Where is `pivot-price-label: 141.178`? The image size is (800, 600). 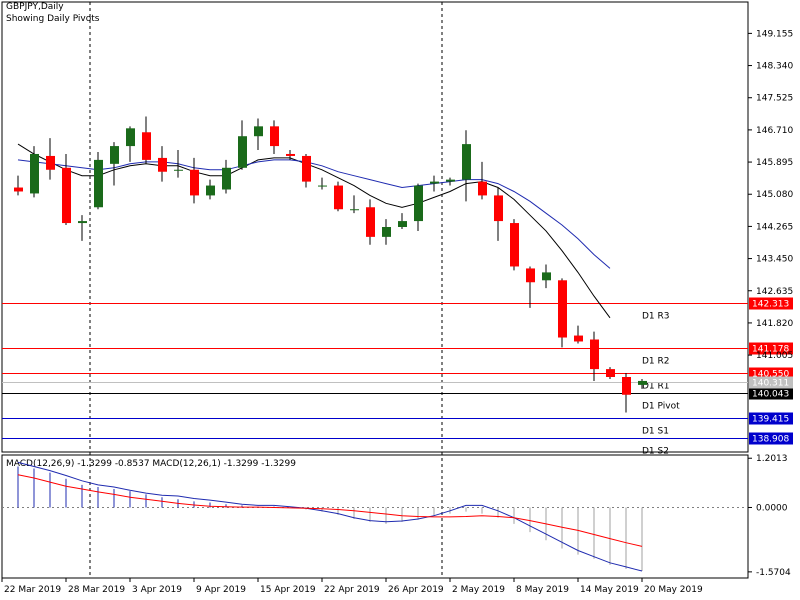 pivot-price-label: 141.178 is located at coordinates (770, 350).